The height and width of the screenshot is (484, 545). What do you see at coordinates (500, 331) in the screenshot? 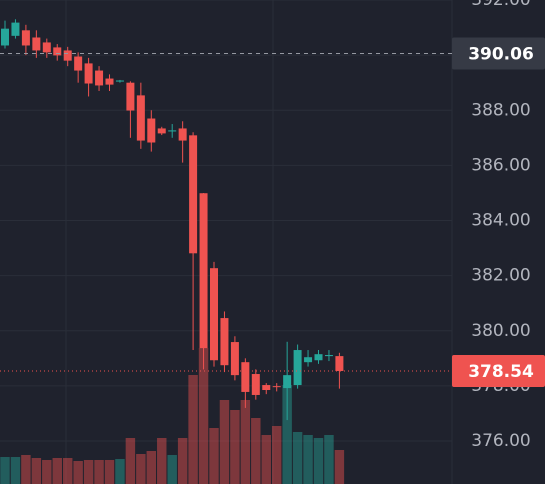
I see `y-tick-label: 380.00` at bounding box center [500, 331].